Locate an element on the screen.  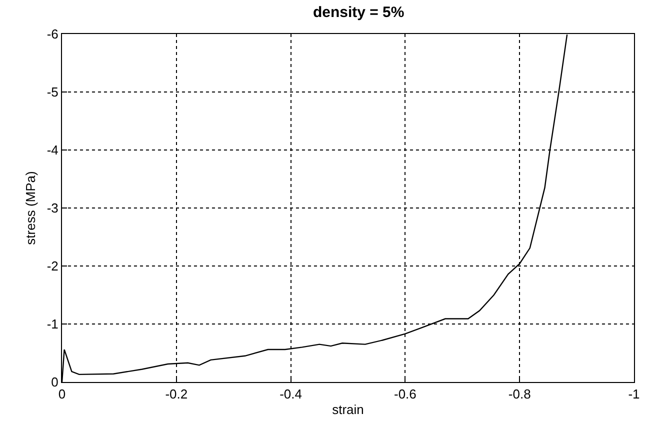
y-tick-label: -4 is located at coordinates (52, 150).